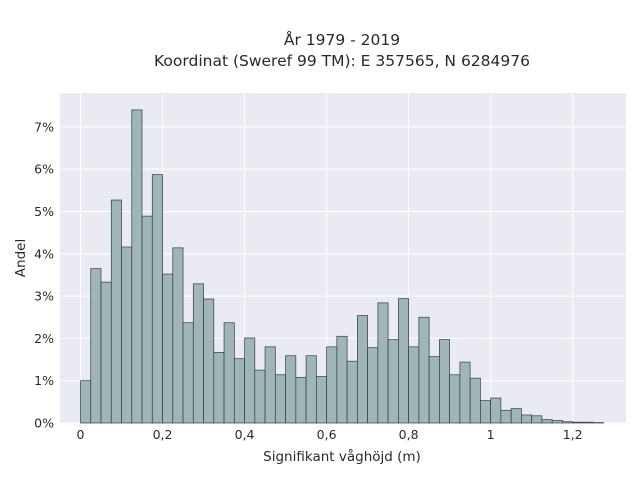  I want to click on y-tick-label: 2%, so click(44, 338).